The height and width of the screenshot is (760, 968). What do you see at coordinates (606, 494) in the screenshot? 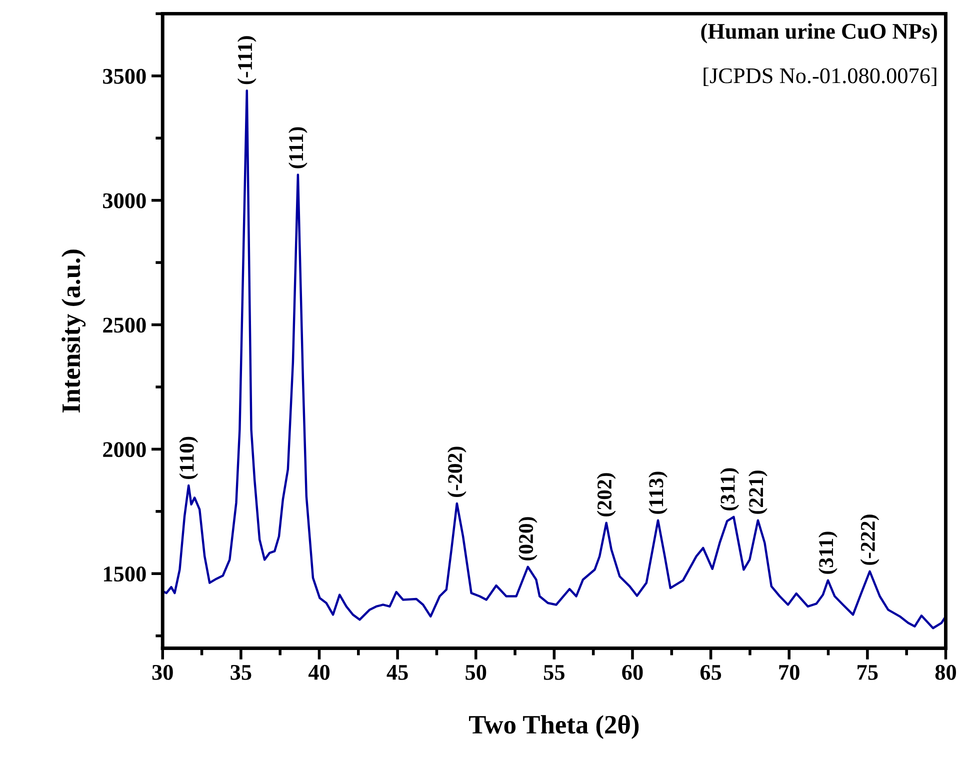
I see `annotation: (202)` at bounding box center [606, 494].